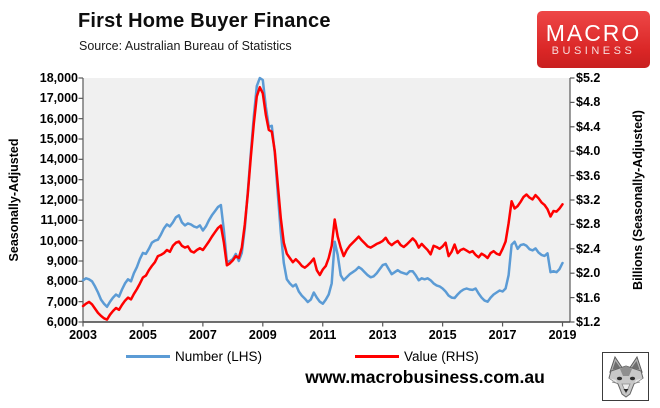  I want to click on page-title: First Home Buyer Finance, so click(204, 21).